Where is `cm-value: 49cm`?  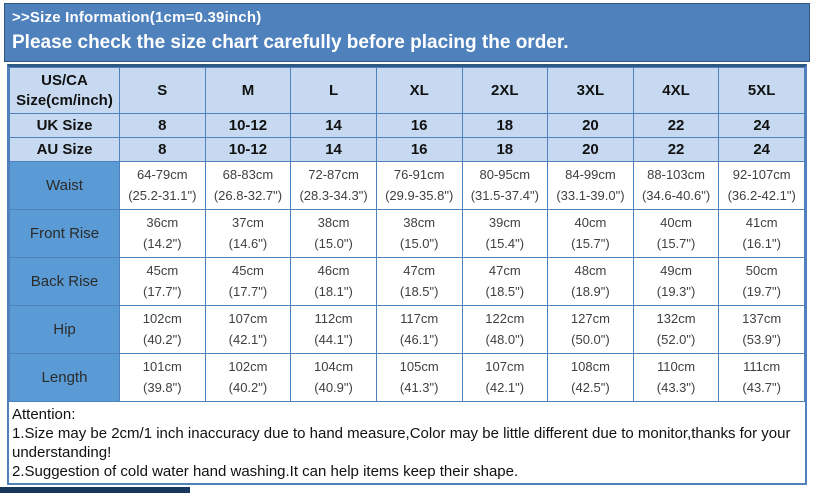
cm-value: 49cm is located at coordinates (676, 271).